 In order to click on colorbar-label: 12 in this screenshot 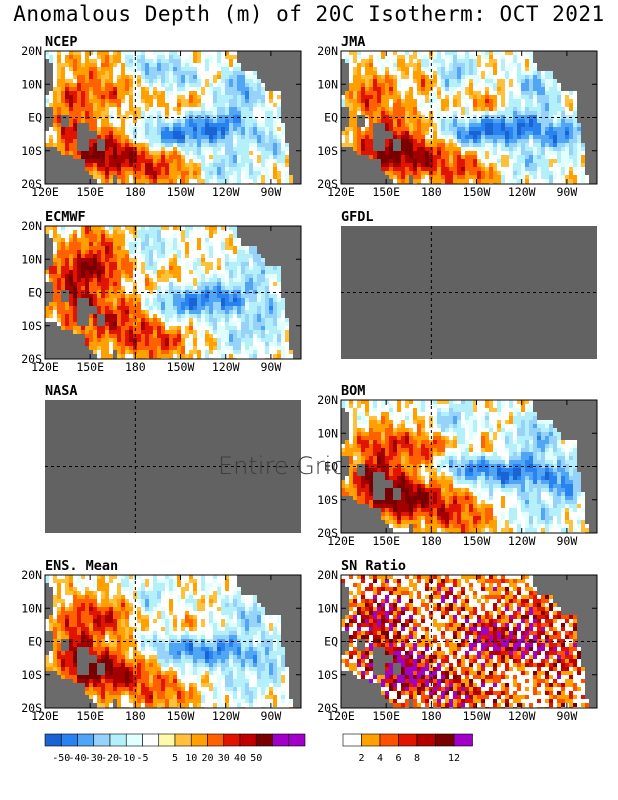, I will do `click(454, 758)`.